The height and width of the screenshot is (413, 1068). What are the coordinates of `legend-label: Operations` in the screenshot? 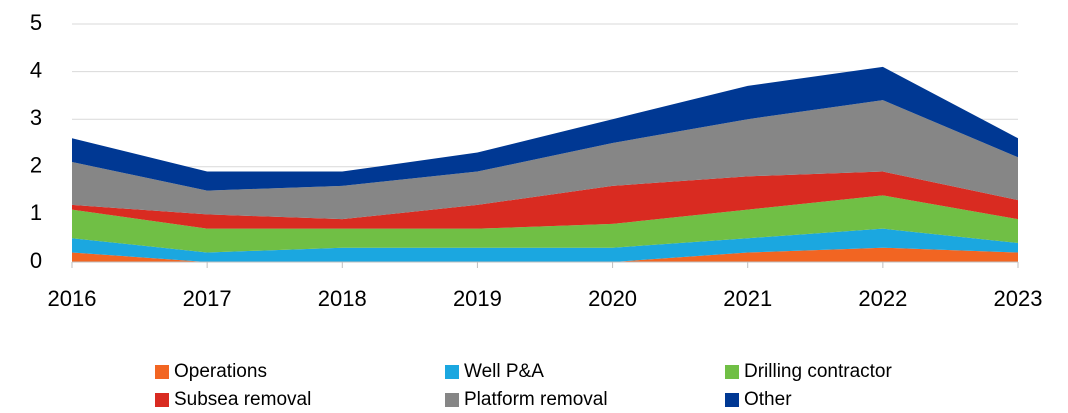 It's located at (220, 371).